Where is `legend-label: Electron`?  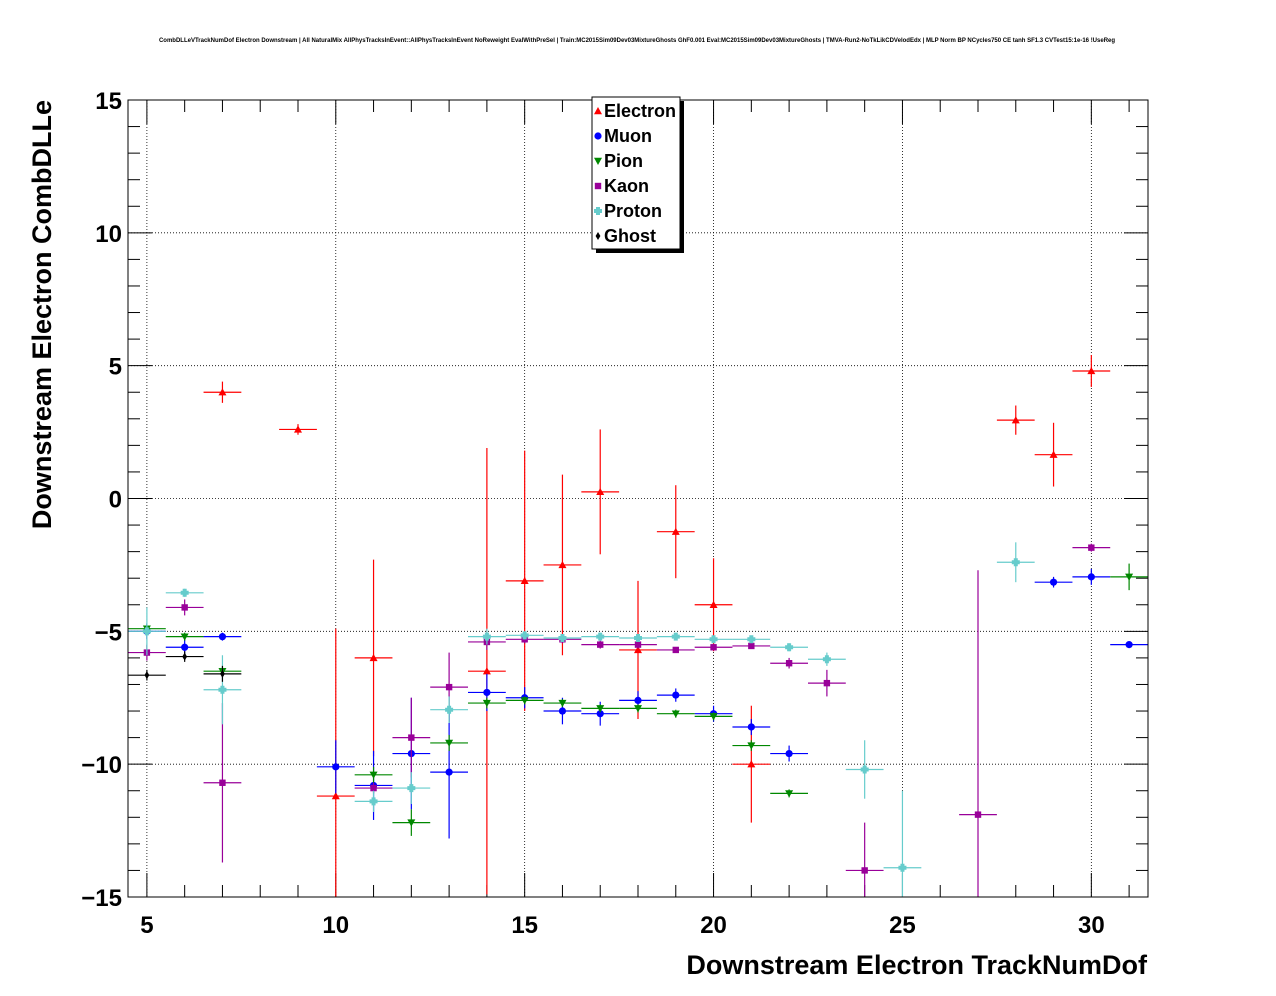 legend-label: Electron is located at coordinates (640, 111).